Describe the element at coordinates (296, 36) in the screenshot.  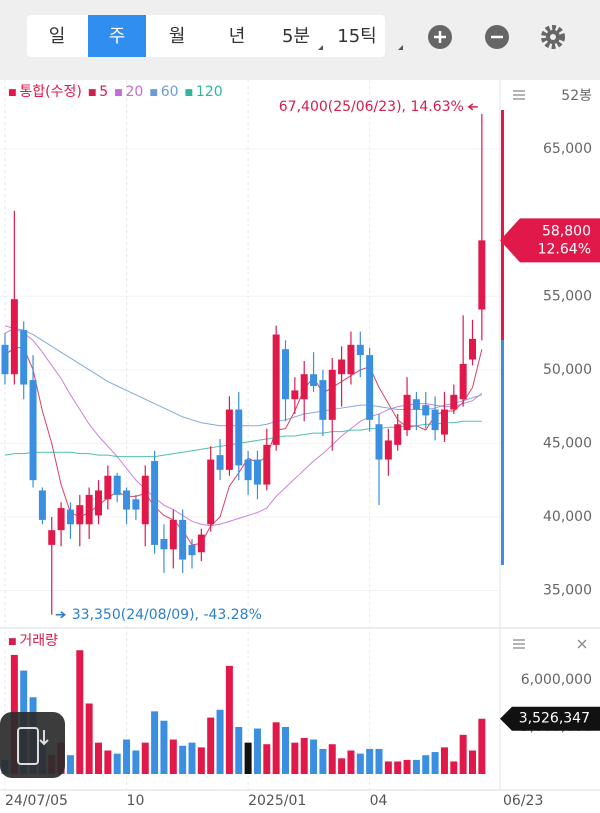
I see `period-tab: 5분` at that location.